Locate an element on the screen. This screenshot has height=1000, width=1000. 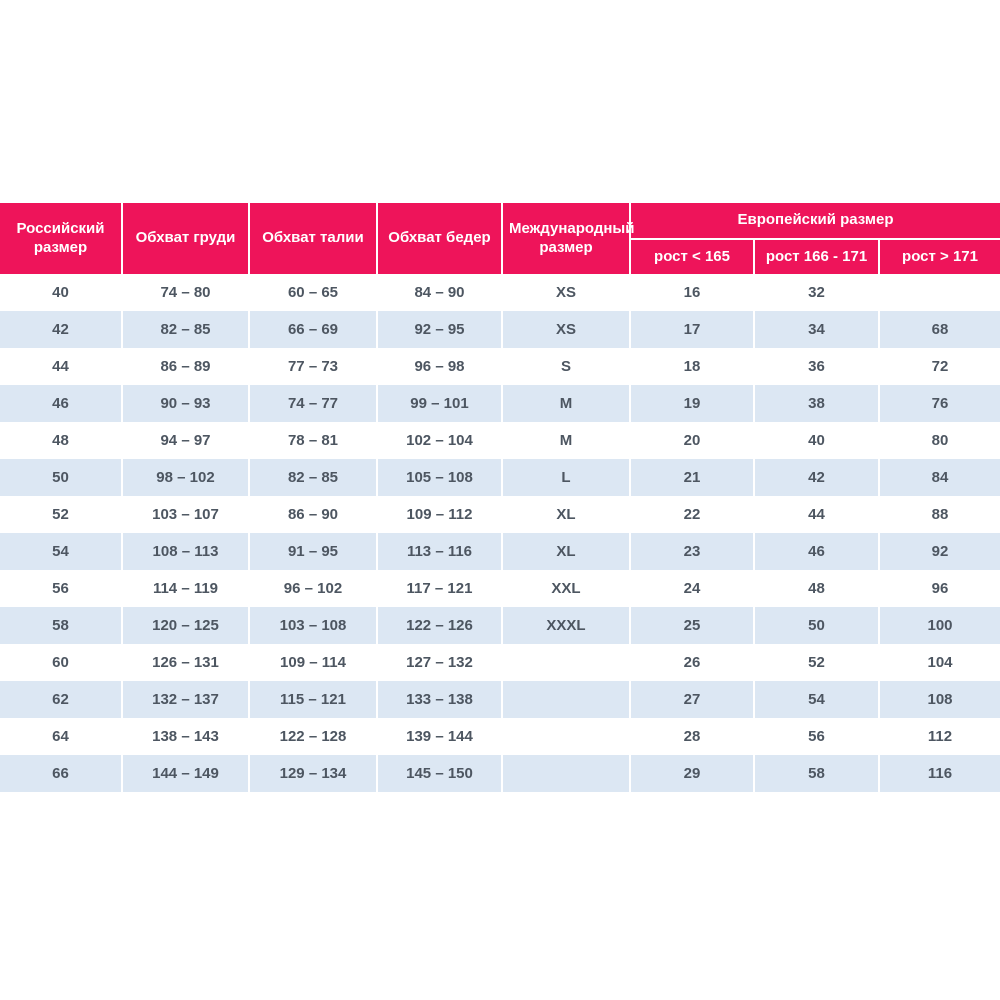
table-cell: XXXL is located at coordinates (565, 625).